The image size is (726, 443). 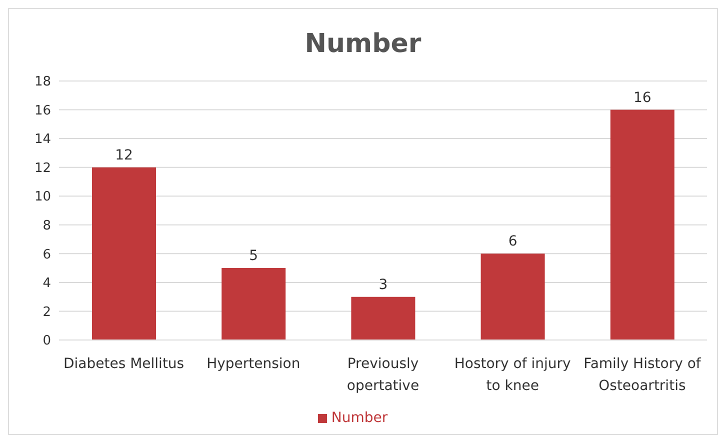 I want to click on legend-label: Number, so click(x=359, y=418).